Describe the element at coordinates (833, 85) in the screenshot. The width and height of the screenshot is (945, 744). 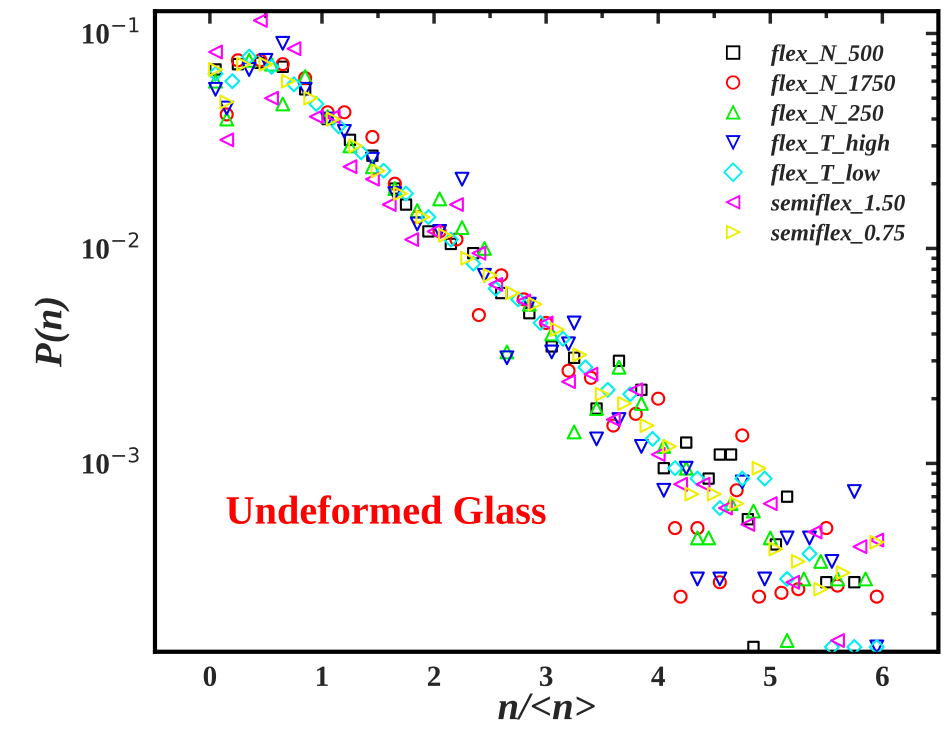
I see `legend-label: flex_N_1750` at that location.